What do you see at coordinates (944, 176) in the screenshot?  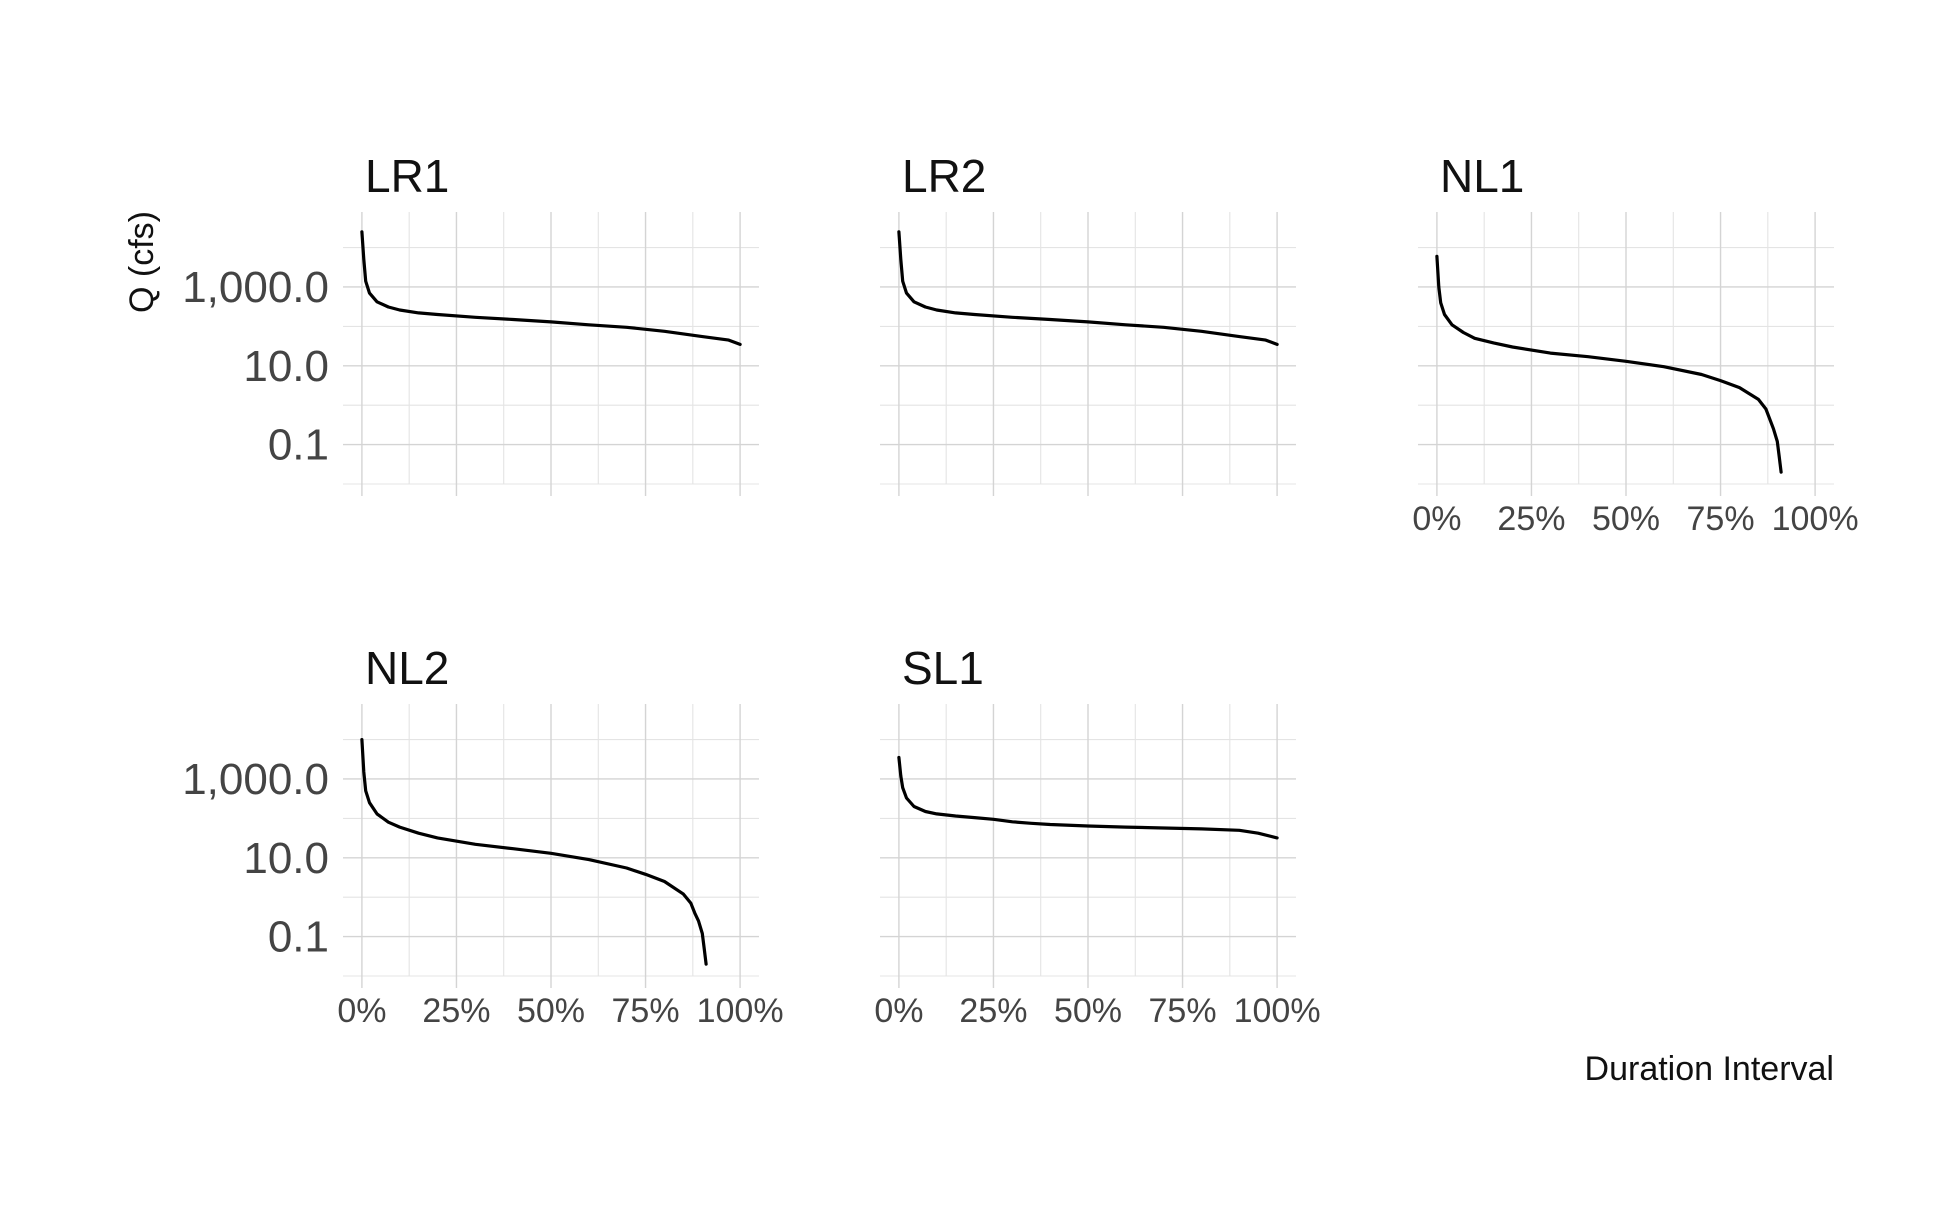 I see `facet-label-lr2: LR2` at bounding box center [944, 176].